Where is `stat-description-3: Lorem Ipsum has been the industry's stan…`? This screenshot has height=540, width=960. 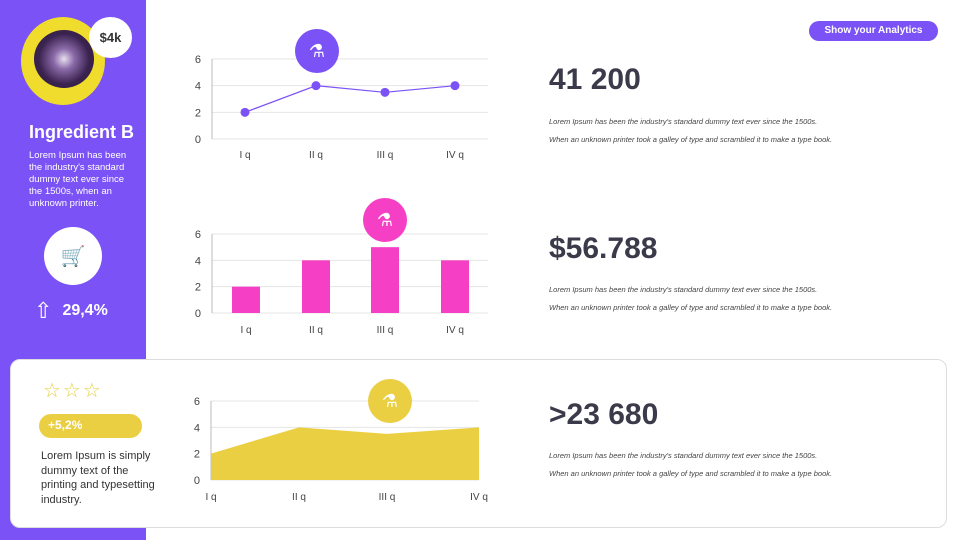
stat-description-3: Lorem Ipsum has been the industry's stan… is located at coordinates (690, 465).